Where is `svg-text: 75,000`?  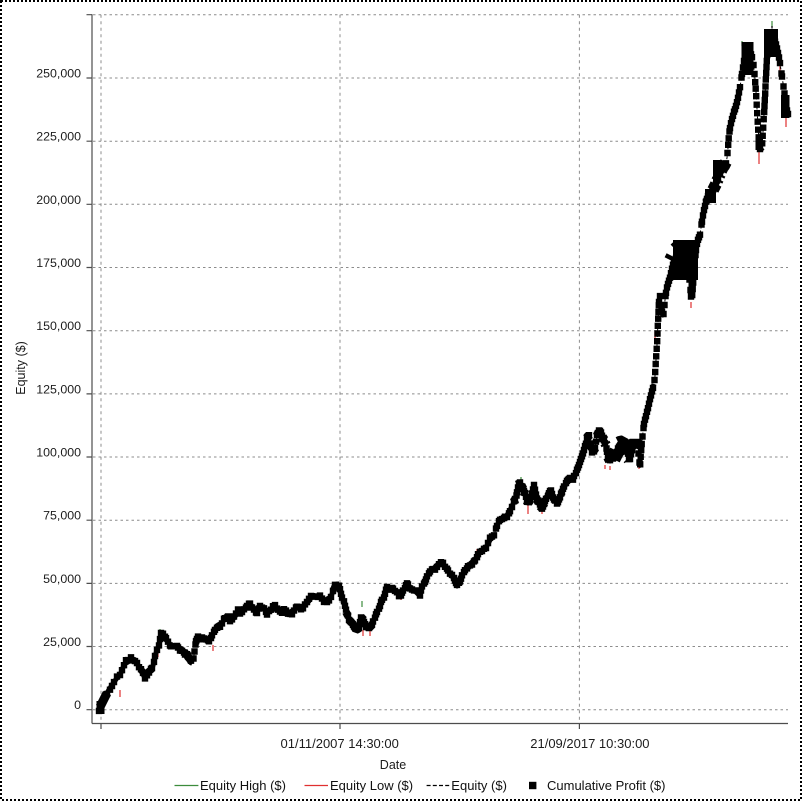 svg-text: 75,000 is located at coordinates (62, 516).